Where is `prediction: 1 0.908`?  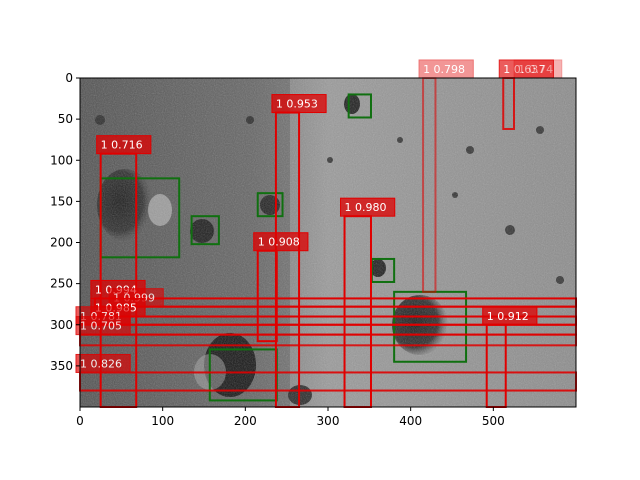
prediction: 1 0.908 is located at coordinates (281, 287).